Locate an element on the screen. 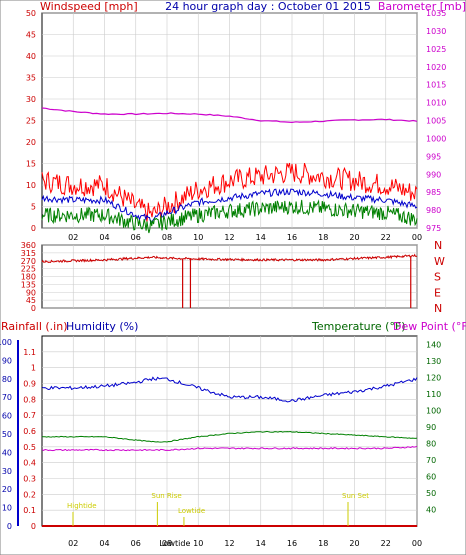  hour-tick-label: 00 is located at coordinates (417, 237).